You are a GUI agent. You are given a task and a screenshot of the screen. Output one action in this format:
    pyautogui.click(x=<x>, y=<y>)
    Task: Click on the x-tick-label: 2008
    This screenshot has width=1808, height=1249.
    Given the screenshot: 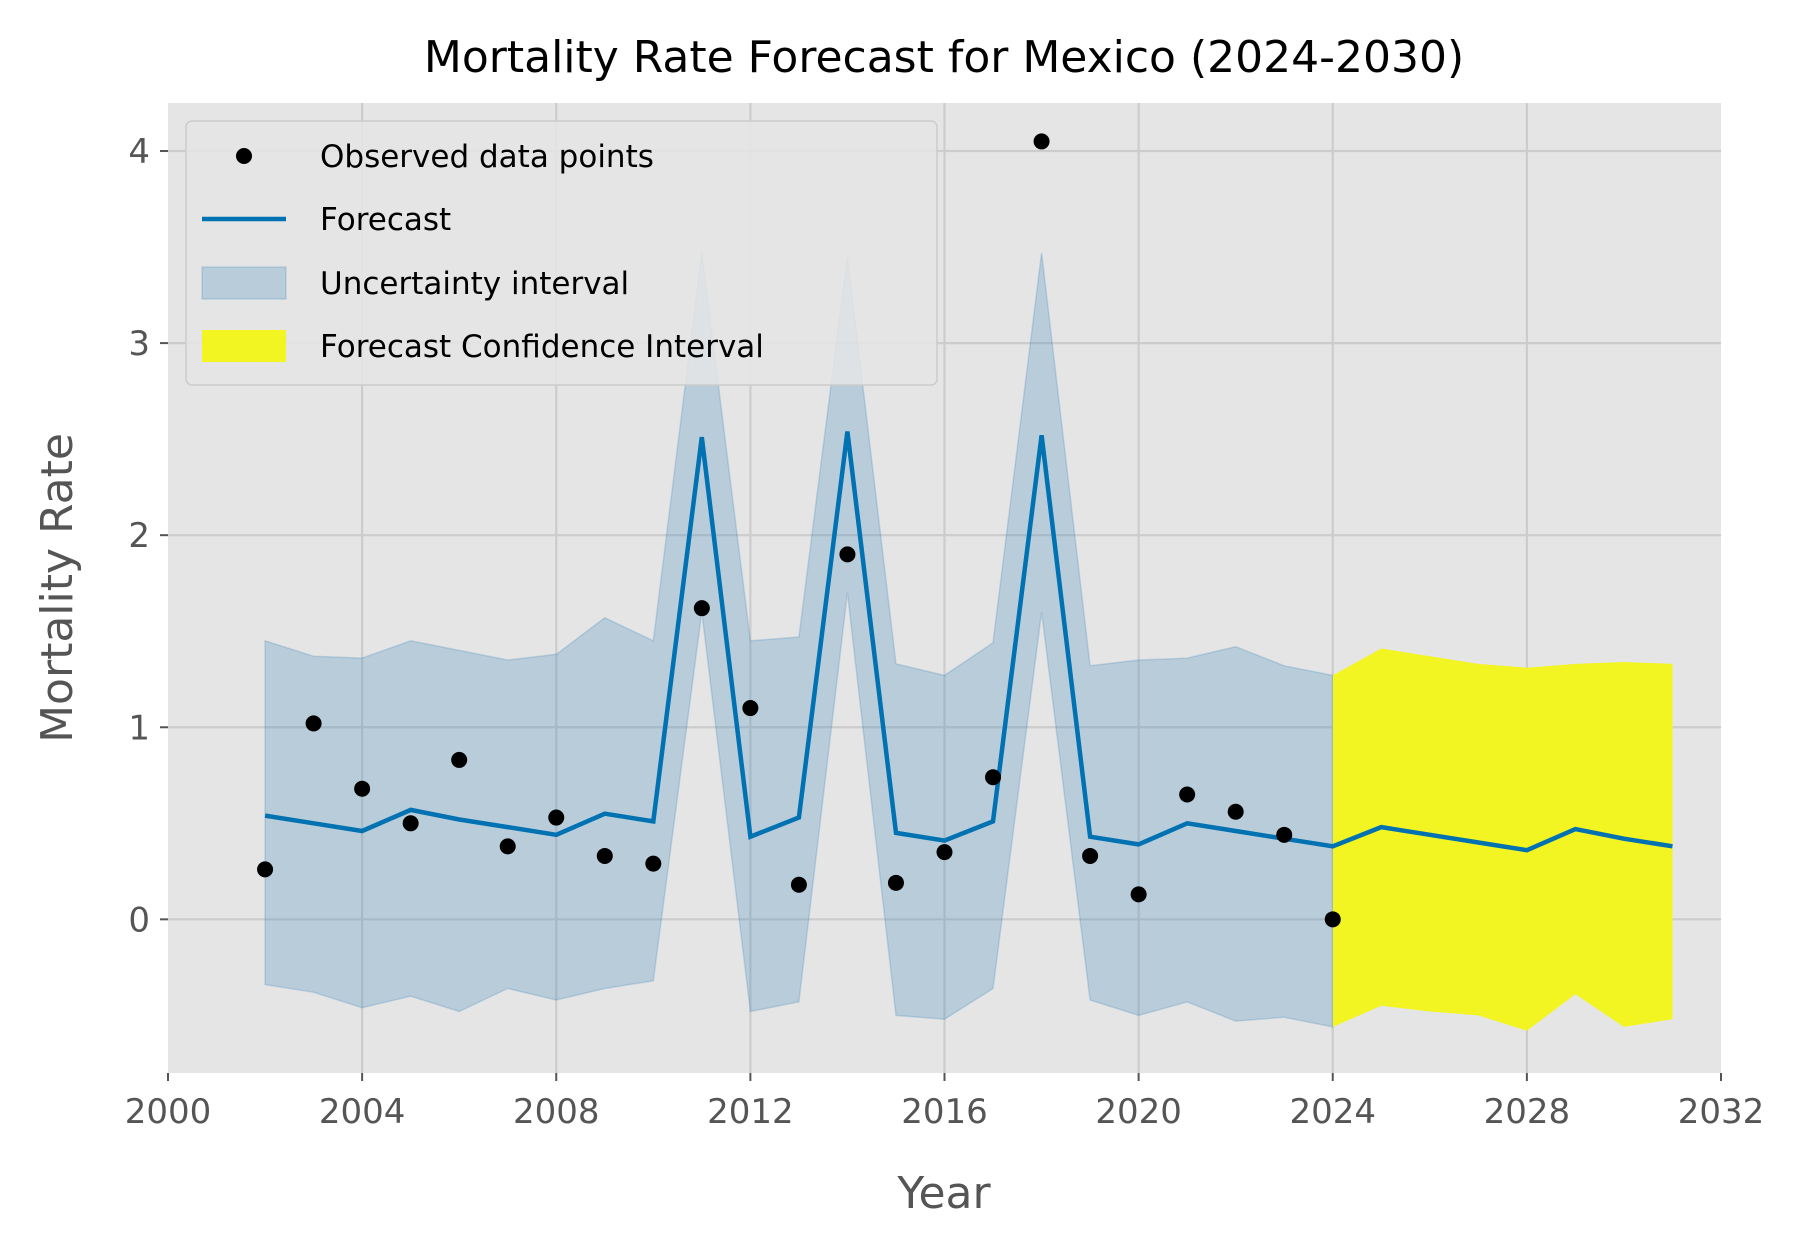 What is the action you would take?
    pyautogui.click(x=556, y=1112)
    